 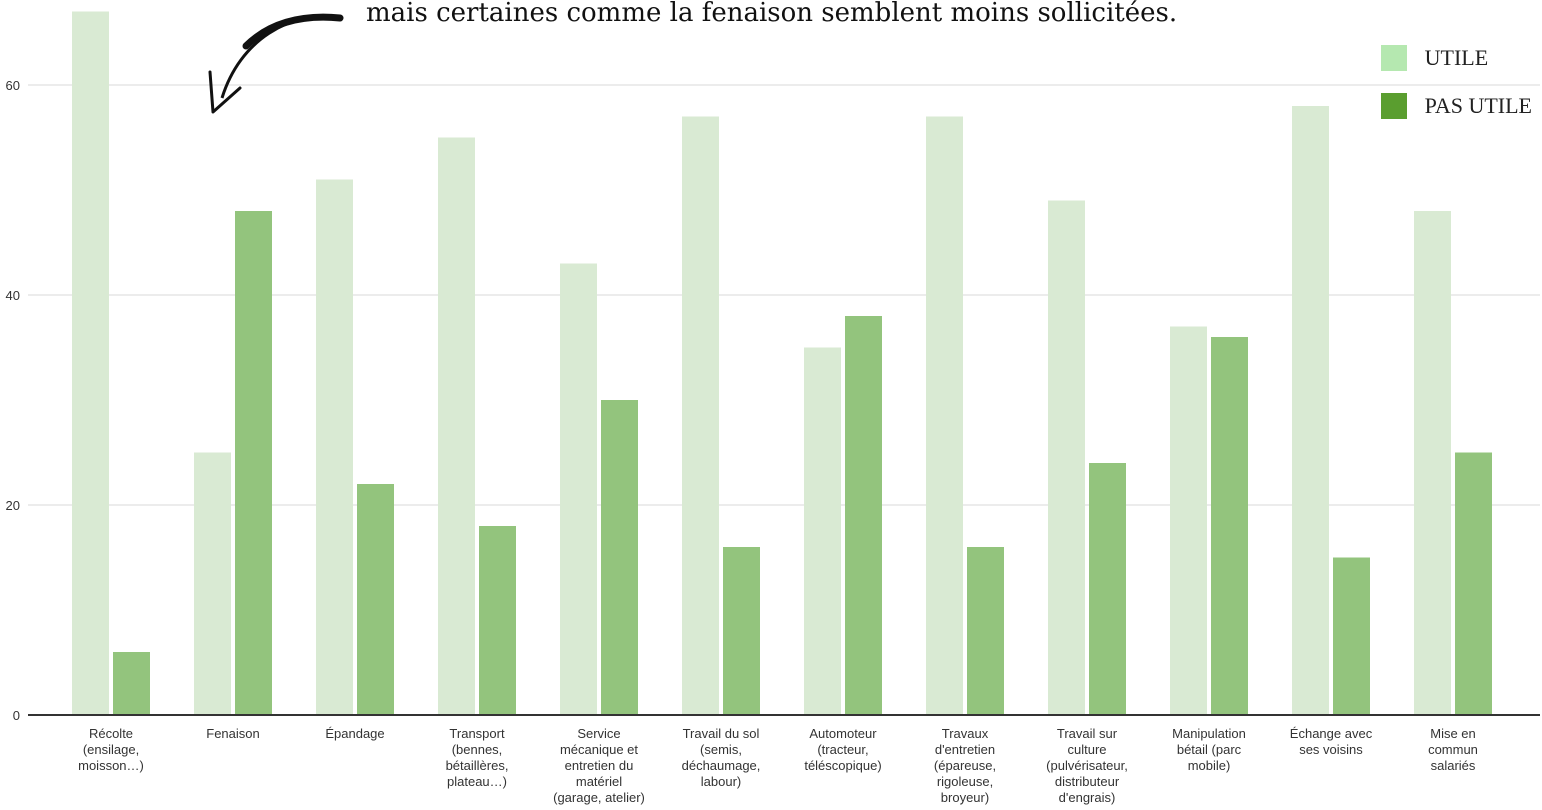 What do you see at coordinates (111, 749) in the screenshot?
I see `x-category-label: Récolte (ensilage, moisson…)` at bounding box center [111, 749].